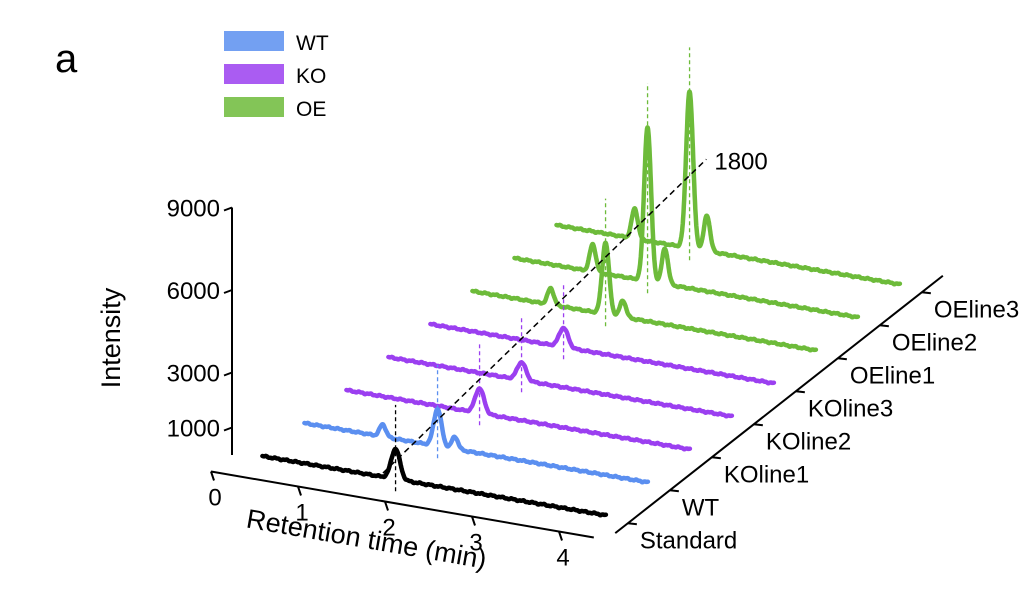 Image resolution: width=1020 pixels, height=610 pixels. What do you see at coordinates (892, 375) in the screenshot?
I see `z-tick-label-oeline1: OEline1` at bounding box center [892, 375].